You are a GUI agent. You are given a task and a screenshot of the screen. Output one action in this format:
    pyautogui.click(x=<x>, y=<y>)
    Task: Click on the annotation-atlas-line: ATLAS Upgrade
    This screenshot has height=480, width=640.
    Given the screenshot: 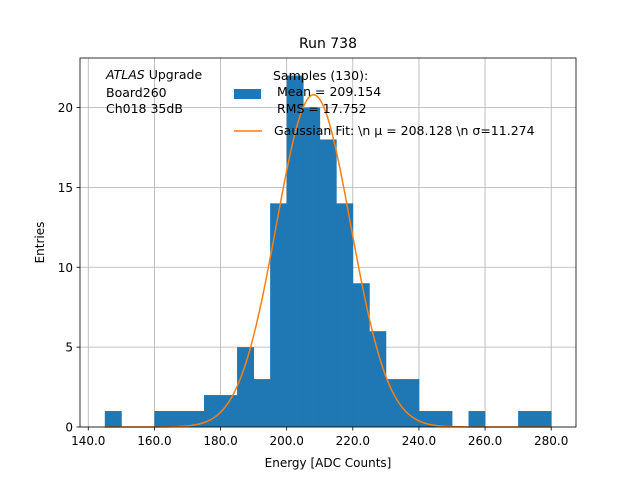 What is the action you would take?
    pyautogui.click(x=153, y=74)
    